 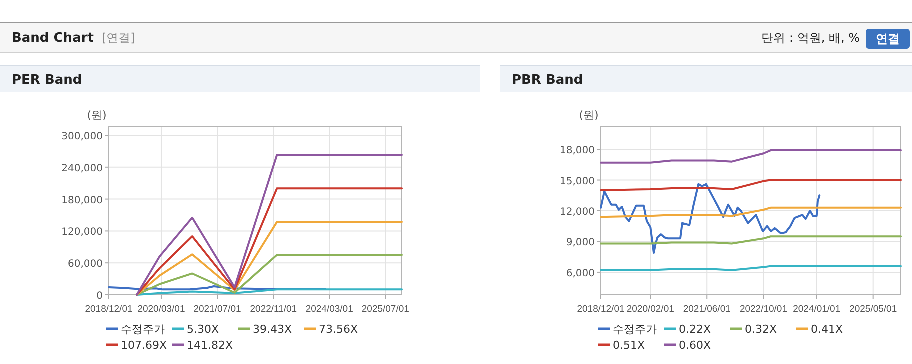 What do you see at coordinates (218, 309) in the screenshot?
I see `x-tick-label: 2021/07/01` at bounding box center [218, 309].